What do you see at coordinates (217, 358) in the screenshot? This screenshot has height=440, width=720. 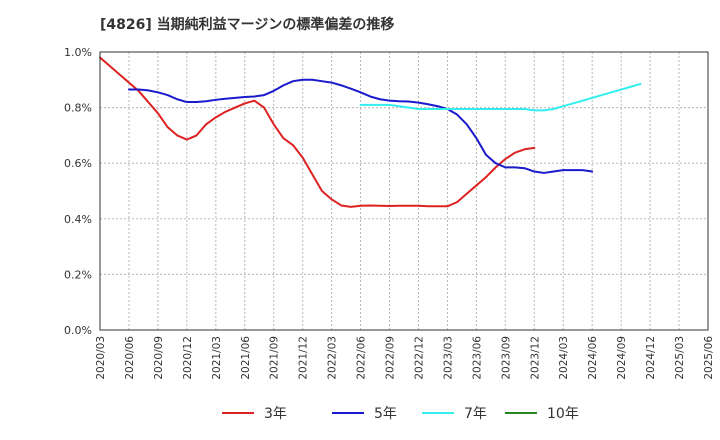 I see `x-tick-label: 2021/03` at bounding box center [217, 358].